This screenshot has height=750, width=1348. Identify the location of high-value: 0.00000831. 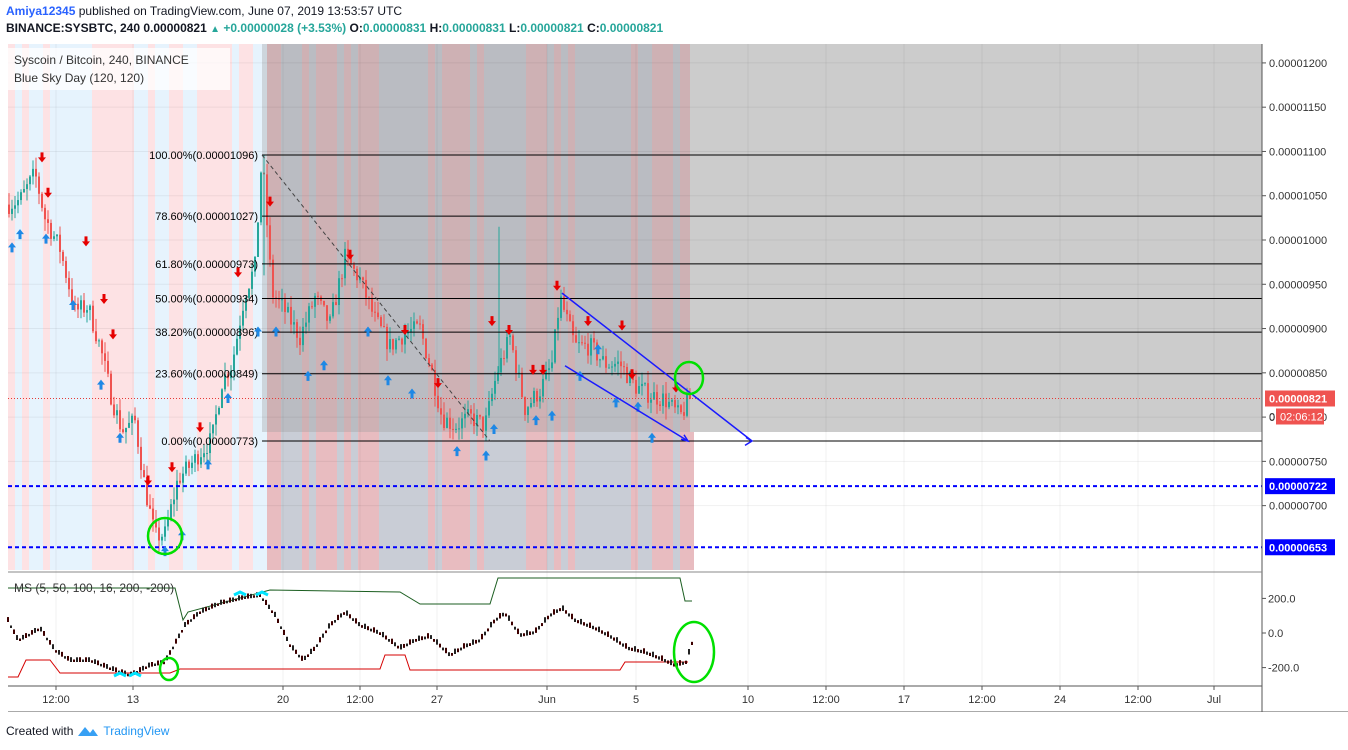
(474, 28).